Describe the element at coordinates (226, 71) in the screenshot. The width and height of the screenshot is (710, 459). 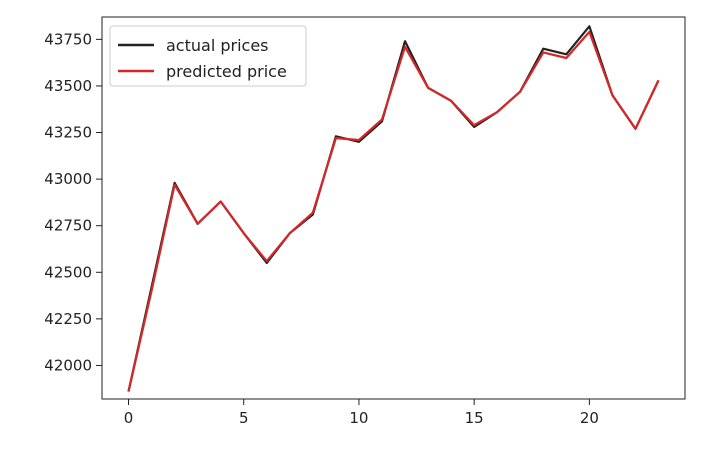
I see `legend-label-predicted-price: predicted price` at that location.